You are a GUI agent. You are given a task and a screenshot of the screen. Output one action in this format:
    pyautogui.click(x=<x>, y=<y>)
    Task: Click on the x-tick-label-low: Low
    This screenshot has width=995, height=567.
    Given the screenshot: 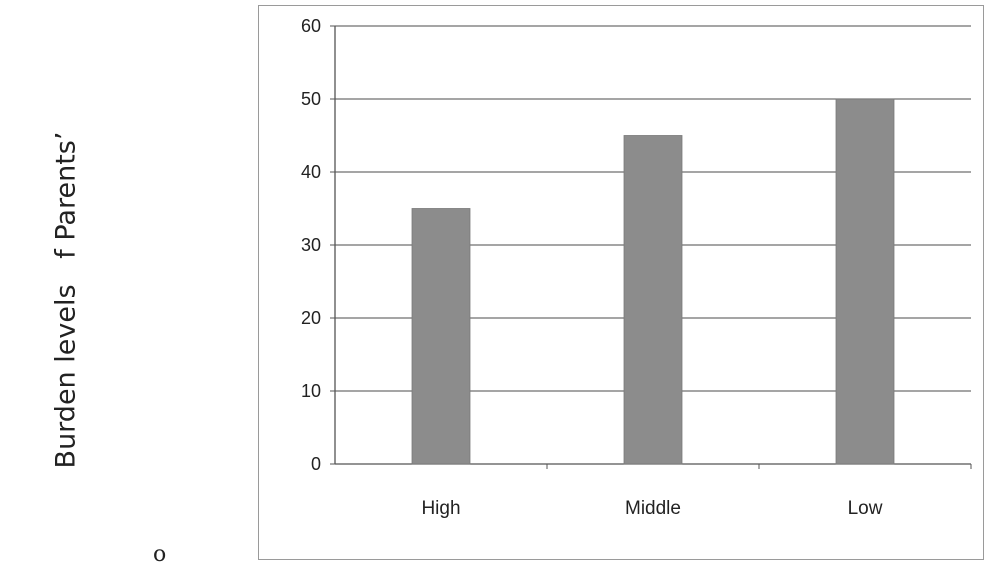 What is the action you would take?
    pyautogui.click(x=865, y=508)
    